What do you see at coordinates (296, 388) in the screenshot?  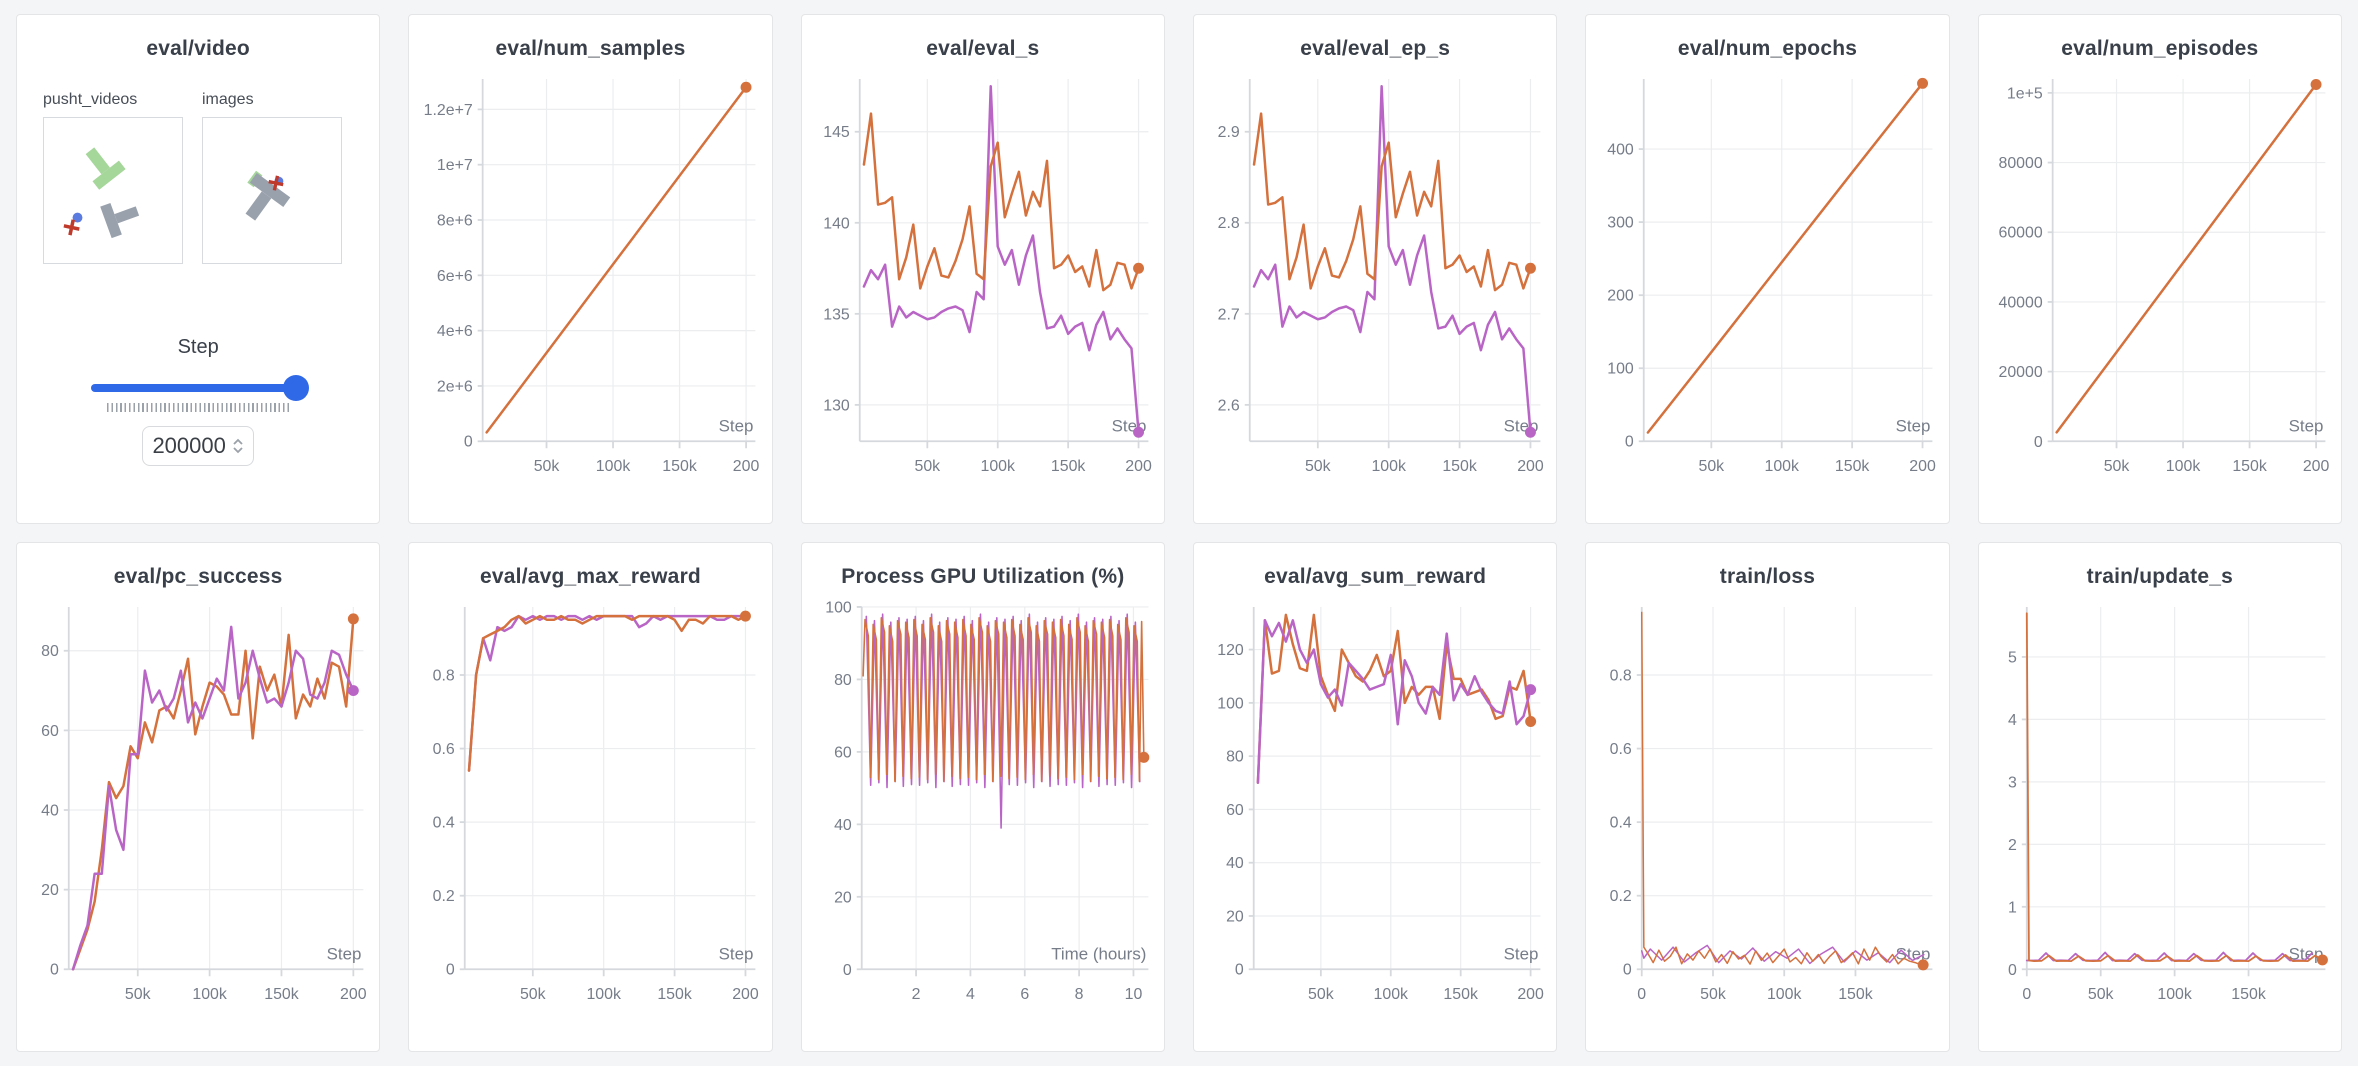 I see `step-slider-thumb` at bounding box center [296, 388].